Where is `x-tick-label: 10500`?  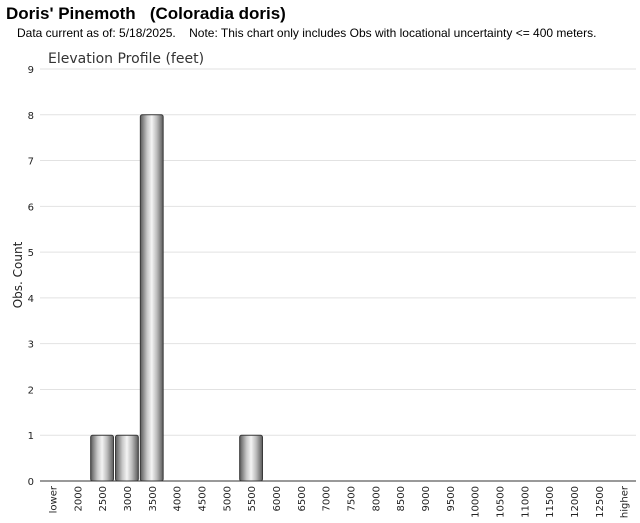 x-tick-label: 10500 is located at coordinates (500, 502).